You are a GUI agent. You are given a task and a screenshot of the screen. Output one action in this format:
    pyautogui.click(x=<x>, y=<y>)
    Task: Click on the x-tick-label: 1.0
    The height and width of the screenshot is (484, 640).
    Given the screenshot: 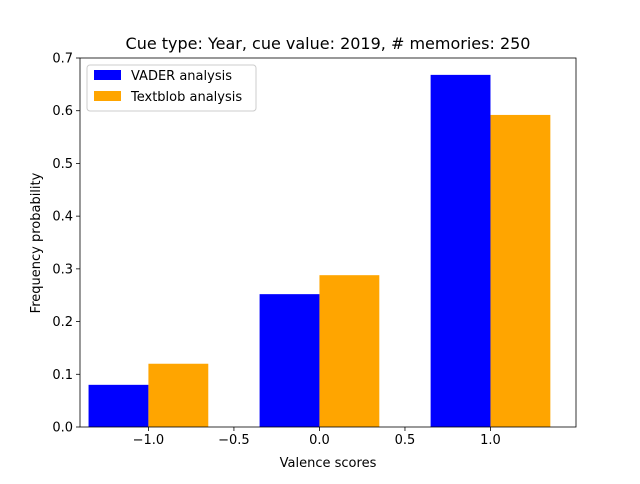 What is the action you would take?
    pyautogui.click(x=490, y=440)
    